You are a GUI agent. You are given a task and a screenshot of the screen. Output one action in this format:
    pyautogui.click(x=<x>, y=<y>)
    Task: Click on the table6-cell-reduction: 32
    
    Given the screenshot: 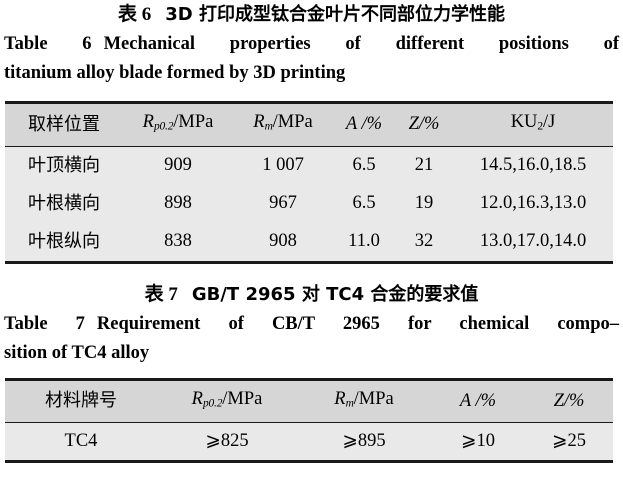 What is the action you would take?
    pyautogui.click(x=424, y=242)
    